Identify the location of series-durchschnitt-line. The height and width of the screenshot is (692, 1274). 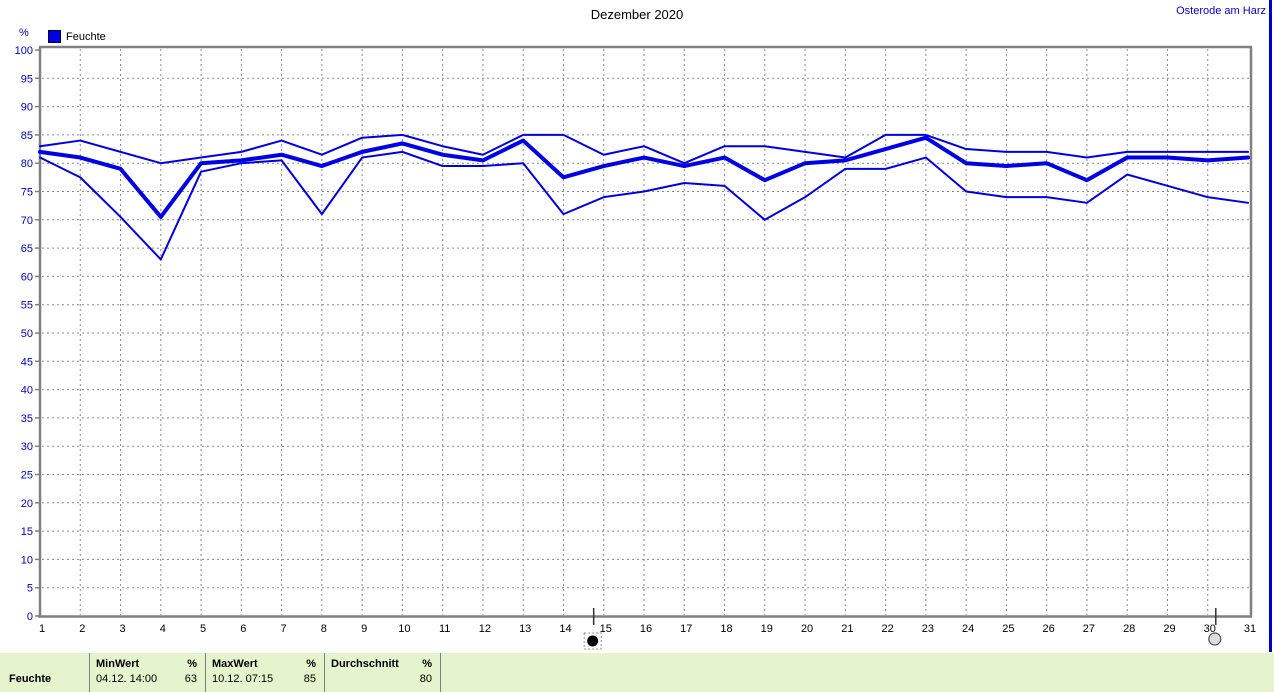
(644, 177).